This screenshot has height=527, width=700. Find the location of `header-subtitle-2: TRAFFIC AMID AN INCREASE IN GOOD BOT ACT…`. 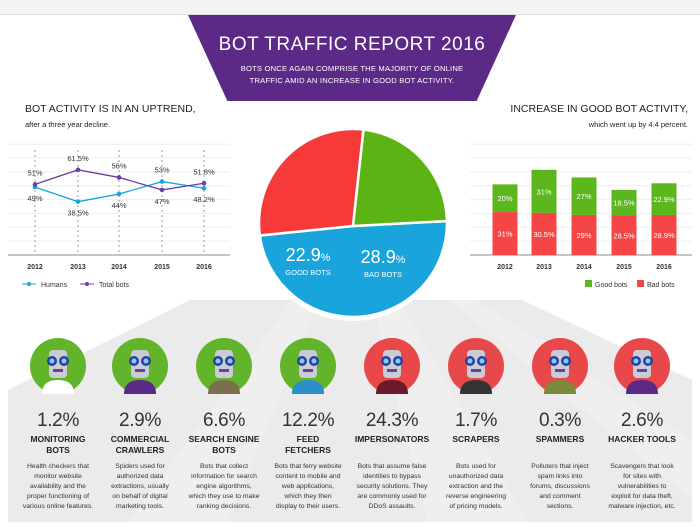

header-subtitle-2: TRAFFIC AMID AN INCREASE IN GOOD BOT ACT… is located at coordinates (352, 80).